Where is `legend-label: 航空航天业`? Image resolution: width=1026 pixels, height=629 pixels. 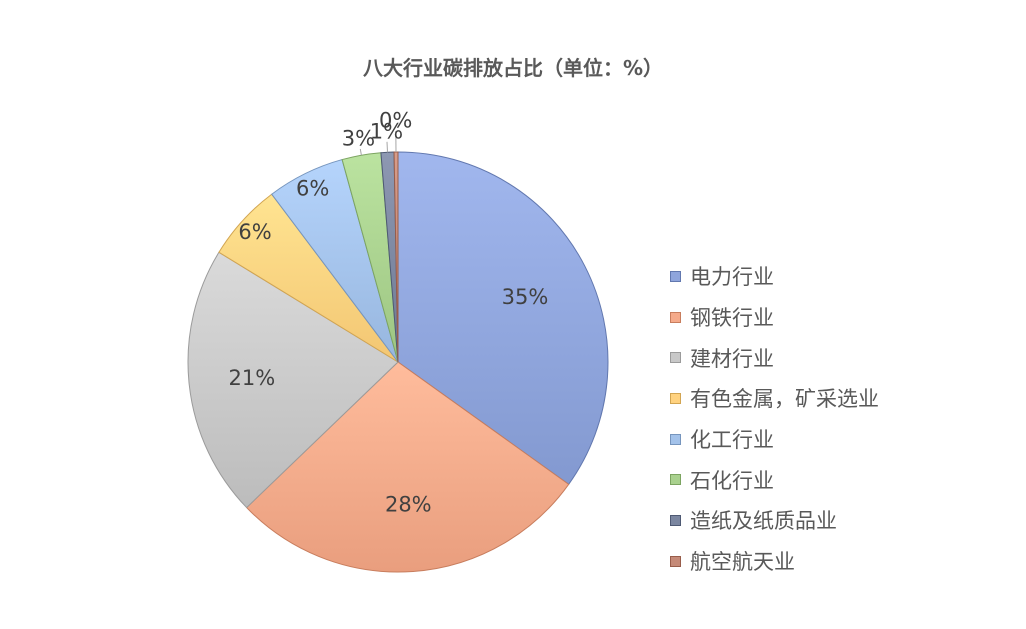 legend-label: 航空航天业 is located at coordinates (742, 562).